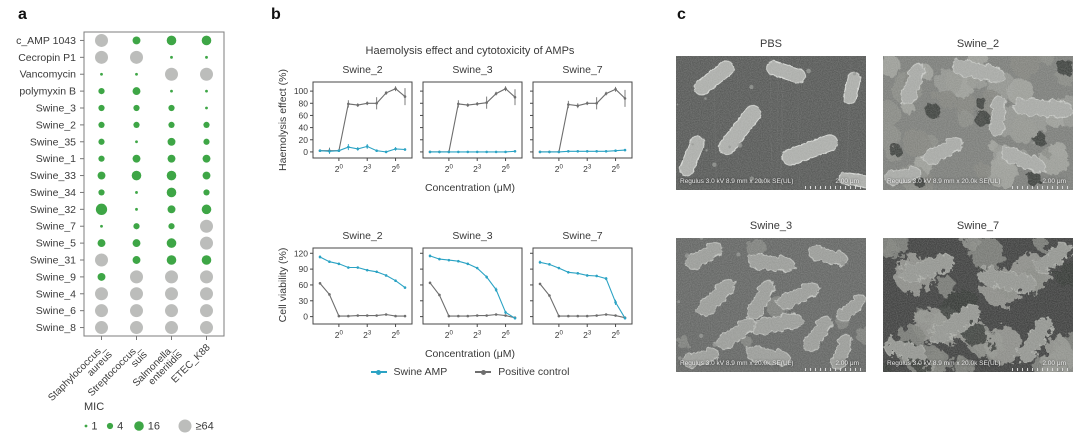 The image size is (1080, 444). Describe the element at coordinates (362, 236) in the screenshot. I see `subplot-title: Swine_2` at that location.